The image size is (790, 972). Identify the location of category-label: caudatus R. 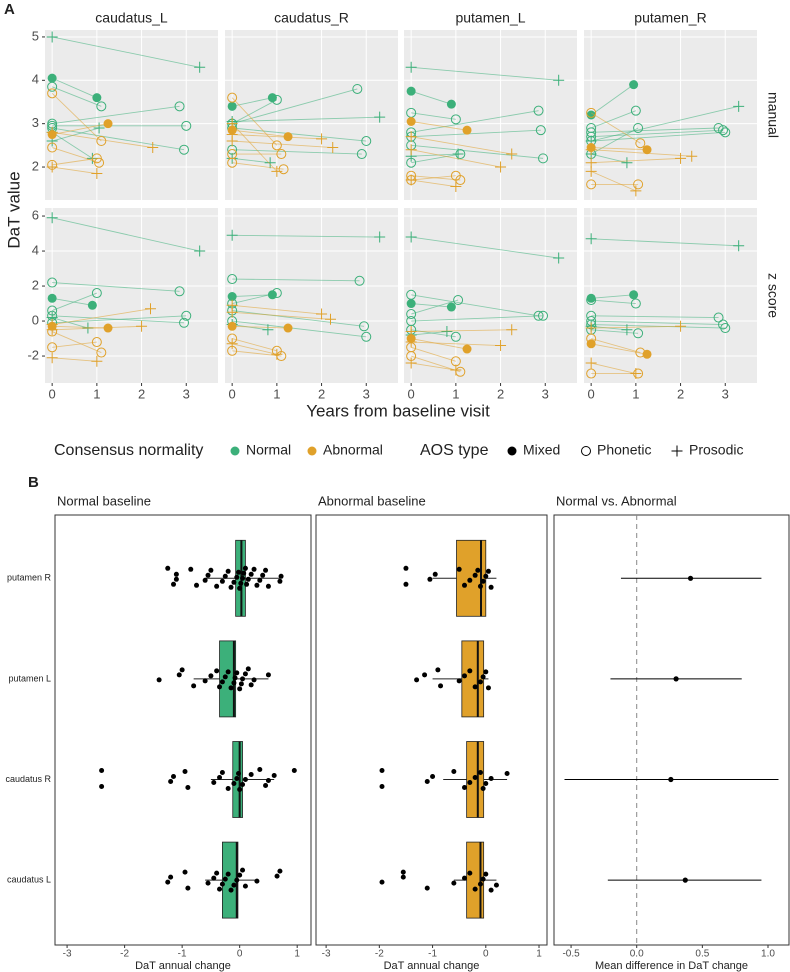
(28, 779).